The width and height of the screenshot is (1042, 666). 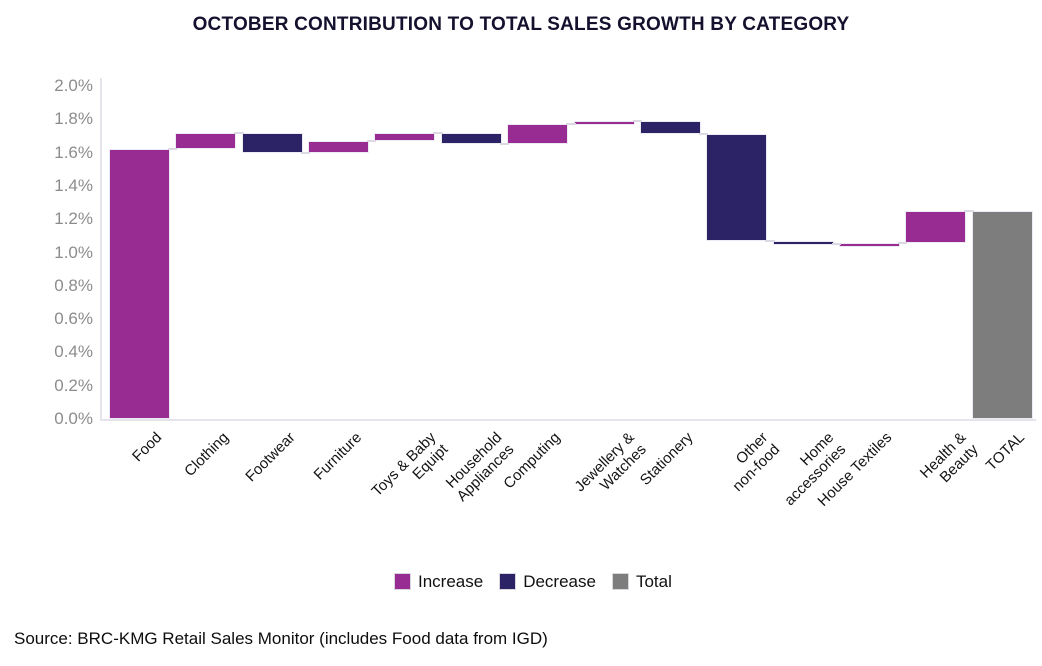 I want to click on legend-item-total: Total, so click(x=641, y=581).